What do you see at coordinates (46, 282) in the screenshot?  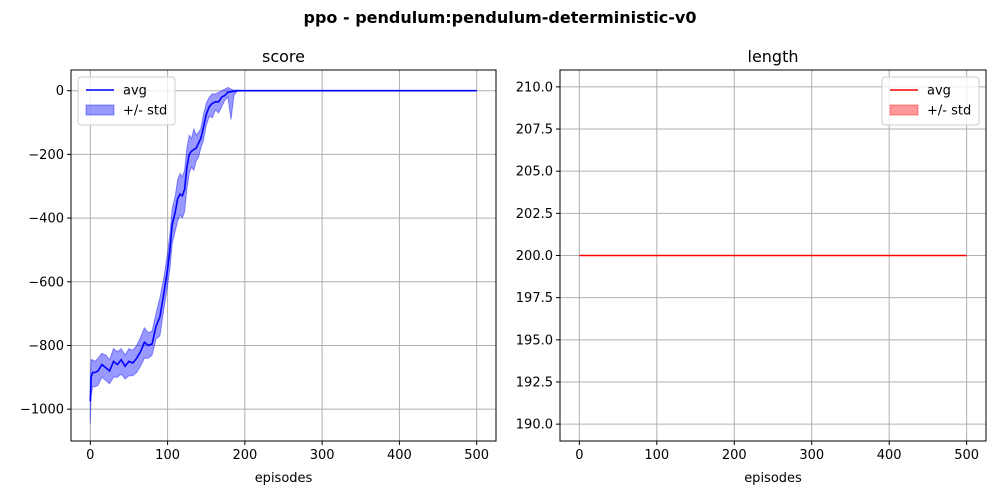 I see `y-tick-label: −600` at bounding box center [46, 282].